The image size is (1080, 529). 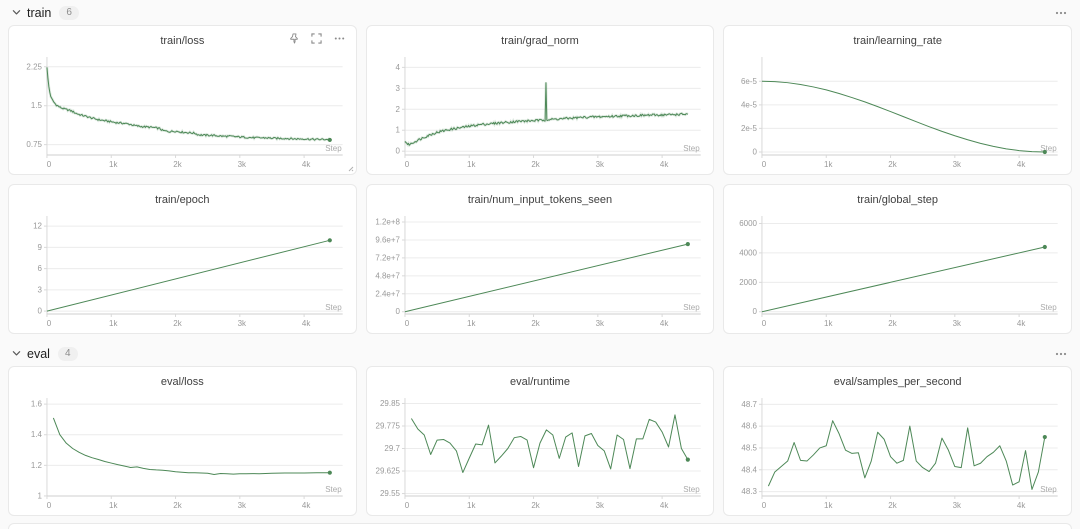 I want to click on y-tick-label: 2000, so click(x=749, y=282).